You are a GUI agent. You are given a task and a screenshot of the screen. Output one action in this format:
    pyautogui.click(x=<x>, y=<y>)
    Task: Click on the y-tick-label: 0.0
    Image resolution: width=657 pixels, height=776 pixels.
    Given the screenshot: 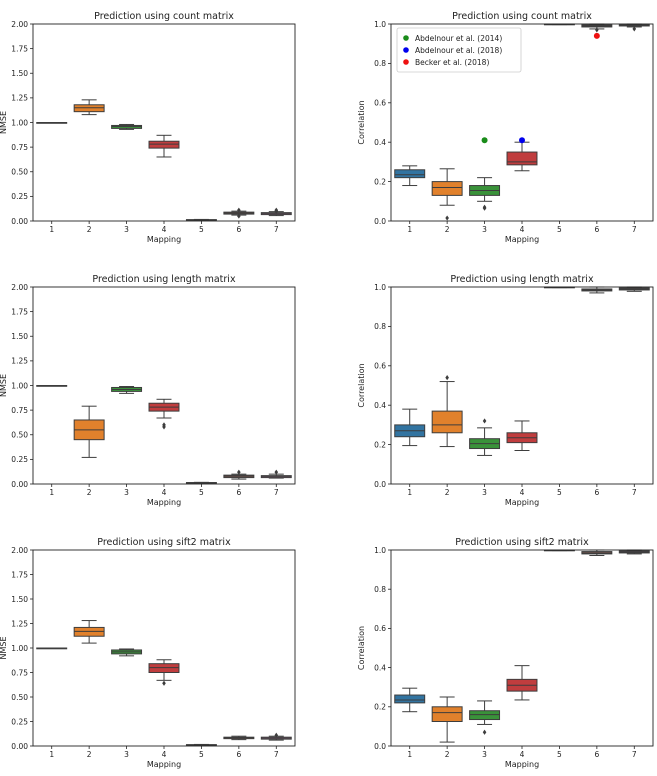 What is the action you would take?
    pyautogui.click(x=380, y=484)
    